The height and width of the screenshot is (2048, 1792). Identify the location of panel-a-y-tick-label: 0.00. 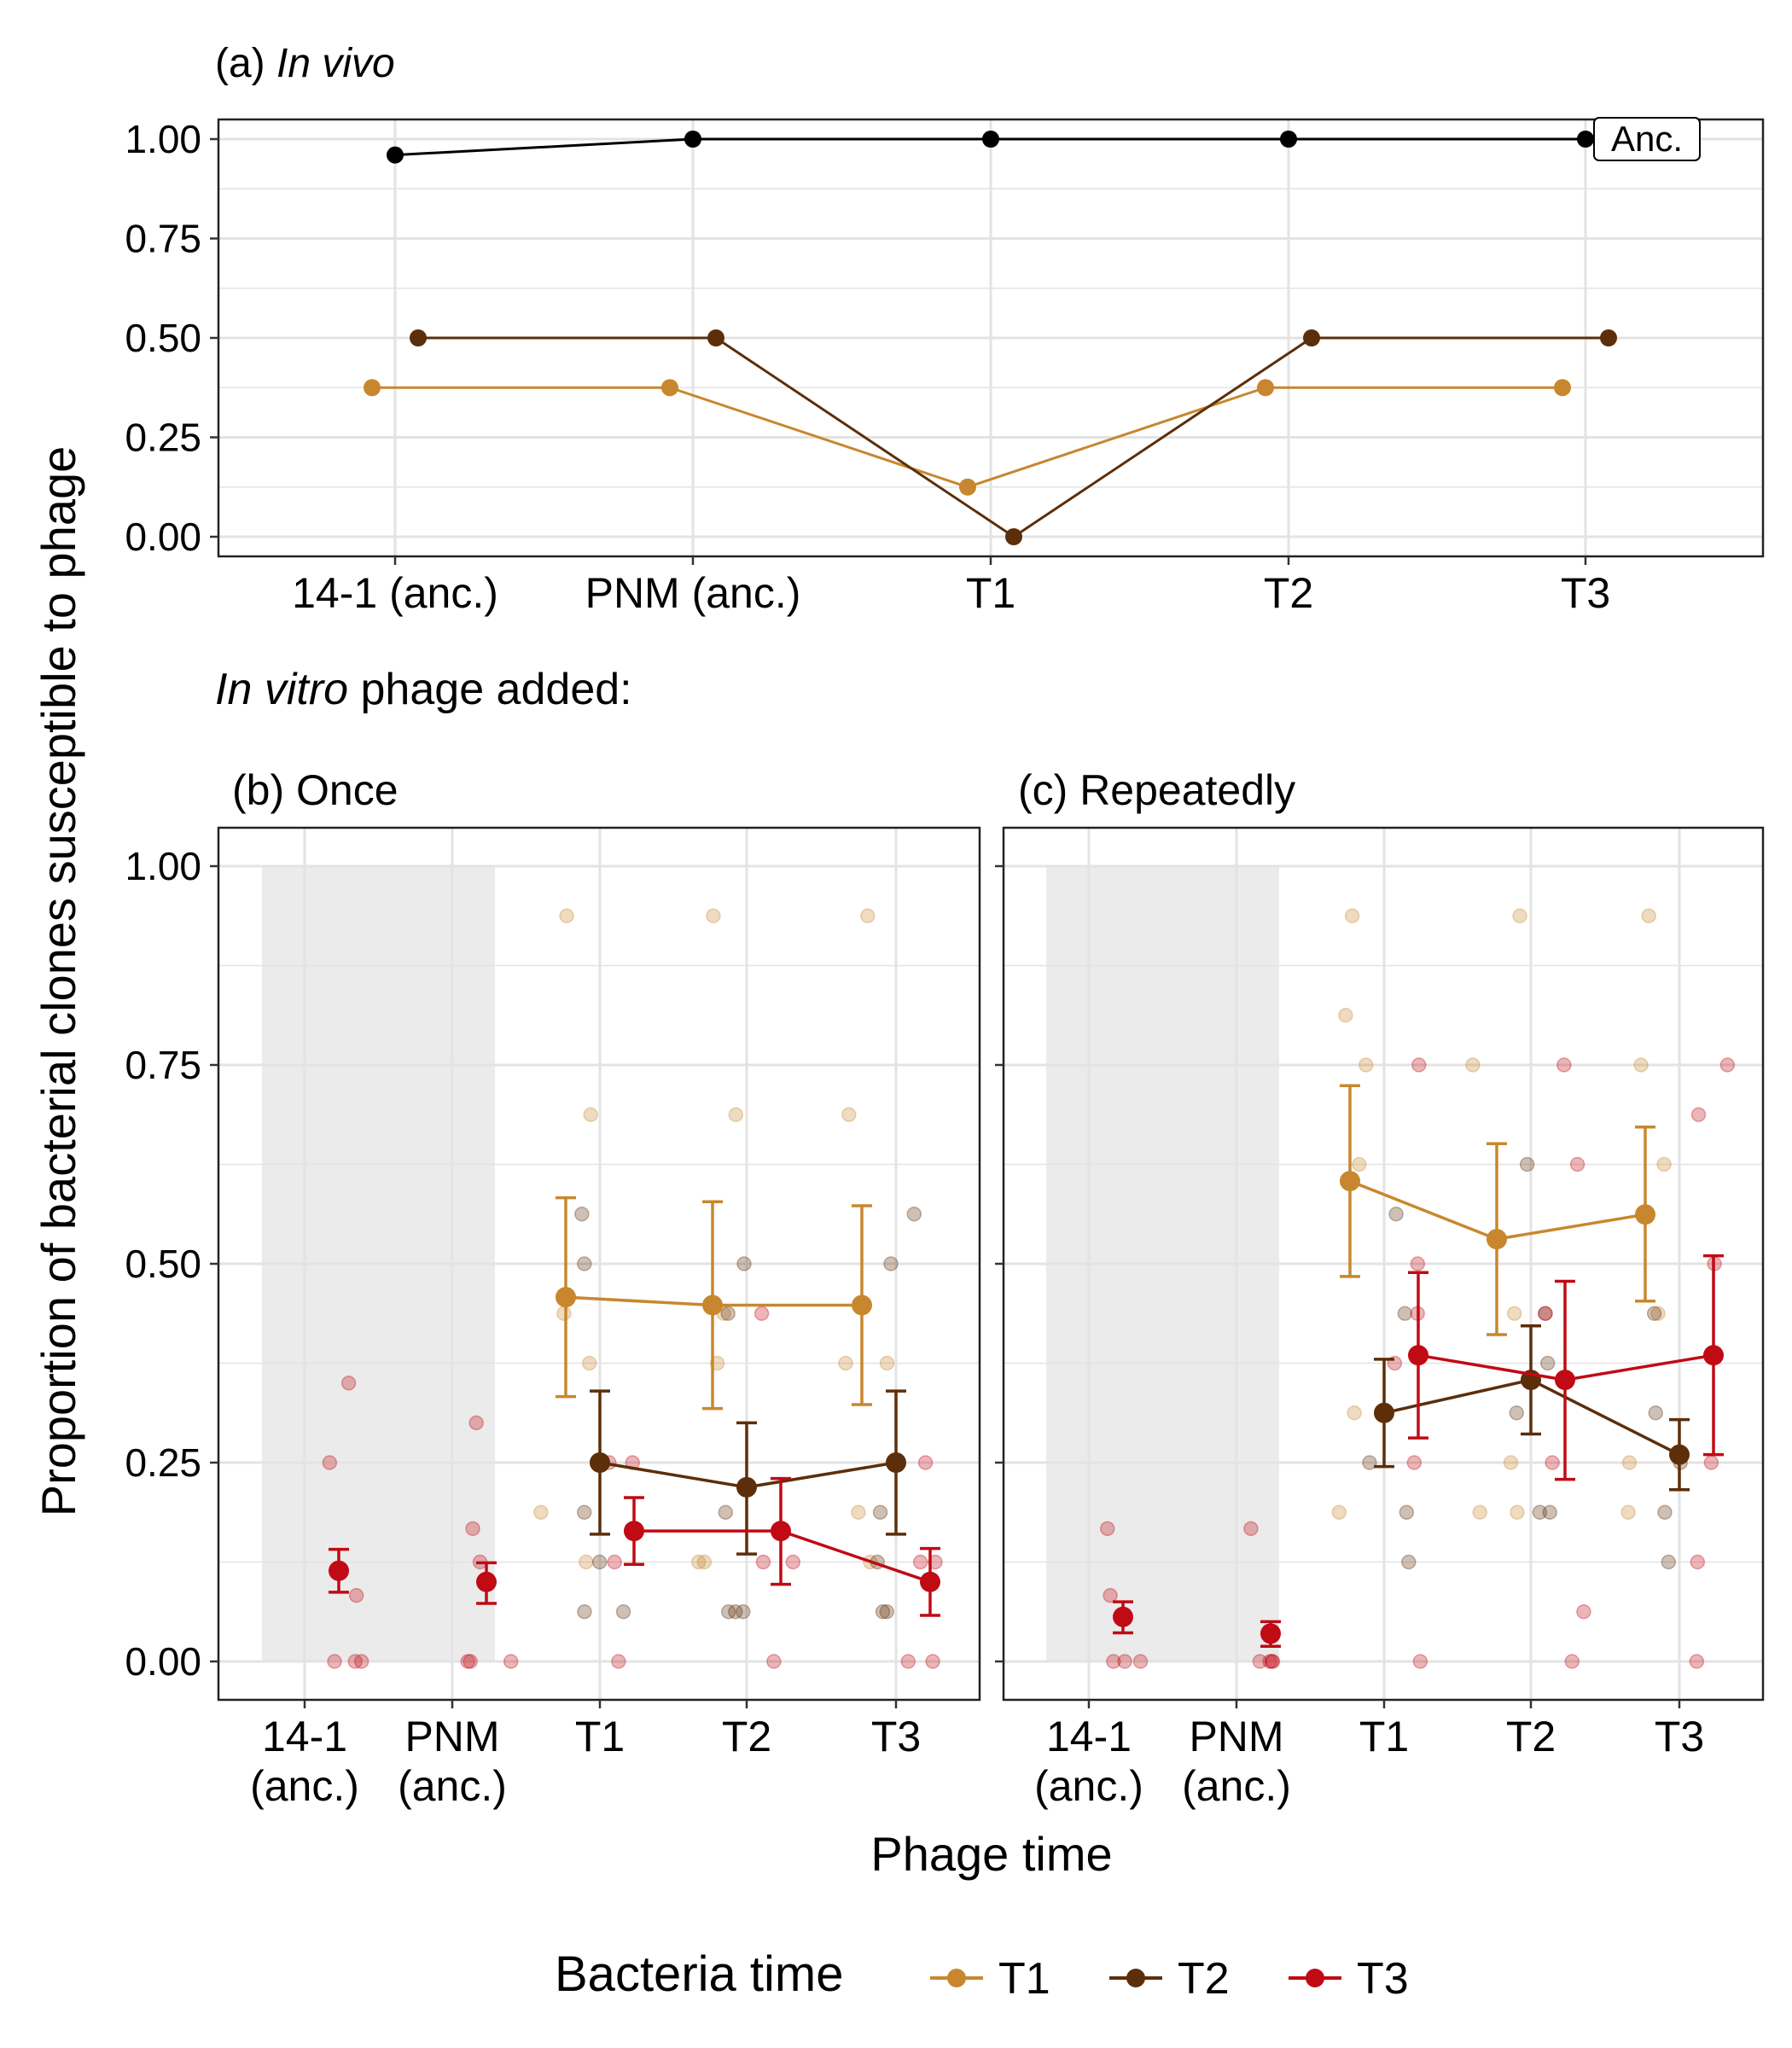
(163, 537).